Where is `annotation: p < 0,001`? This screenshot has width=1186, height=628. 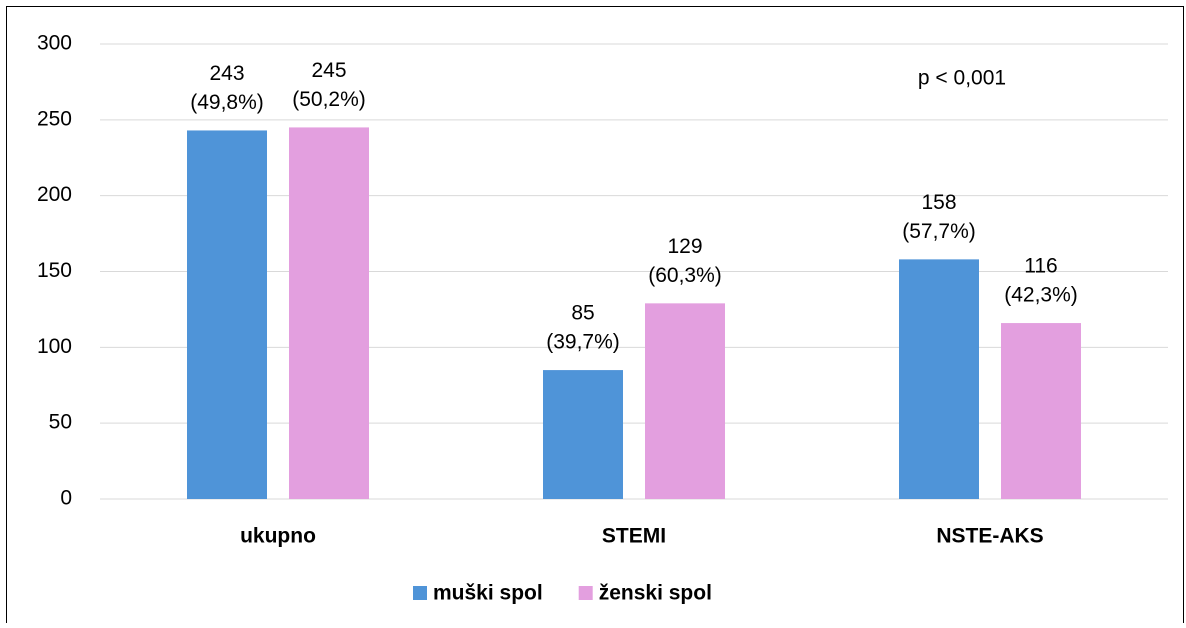 annotation: p < 0,001 is located at coordinates (962, 78).